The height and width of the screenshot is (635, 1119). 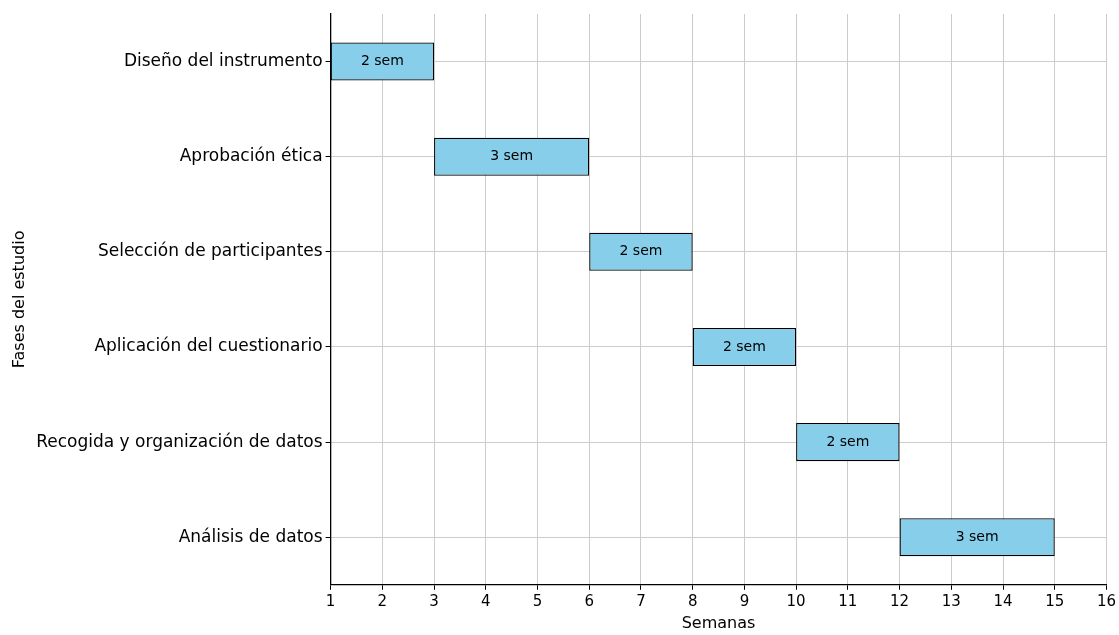 What do you see at coordinates (537, 600) in the screenshot?
I see `x-tick-label: 5` at bounding box center [537, 600].